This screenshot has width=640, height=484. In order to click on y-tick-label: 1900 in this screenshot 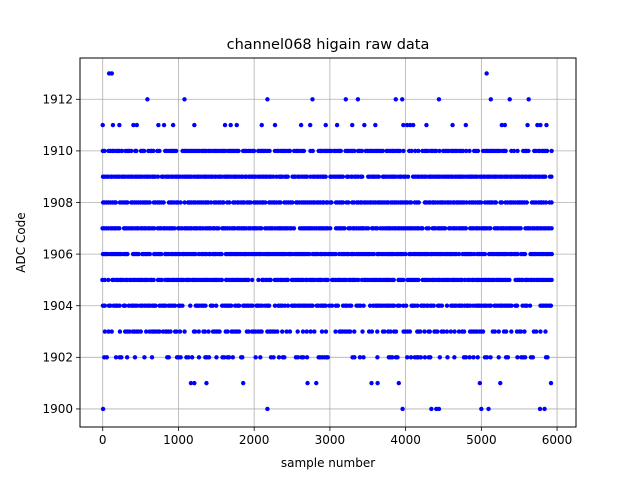, I will do `click(57, 409)`.